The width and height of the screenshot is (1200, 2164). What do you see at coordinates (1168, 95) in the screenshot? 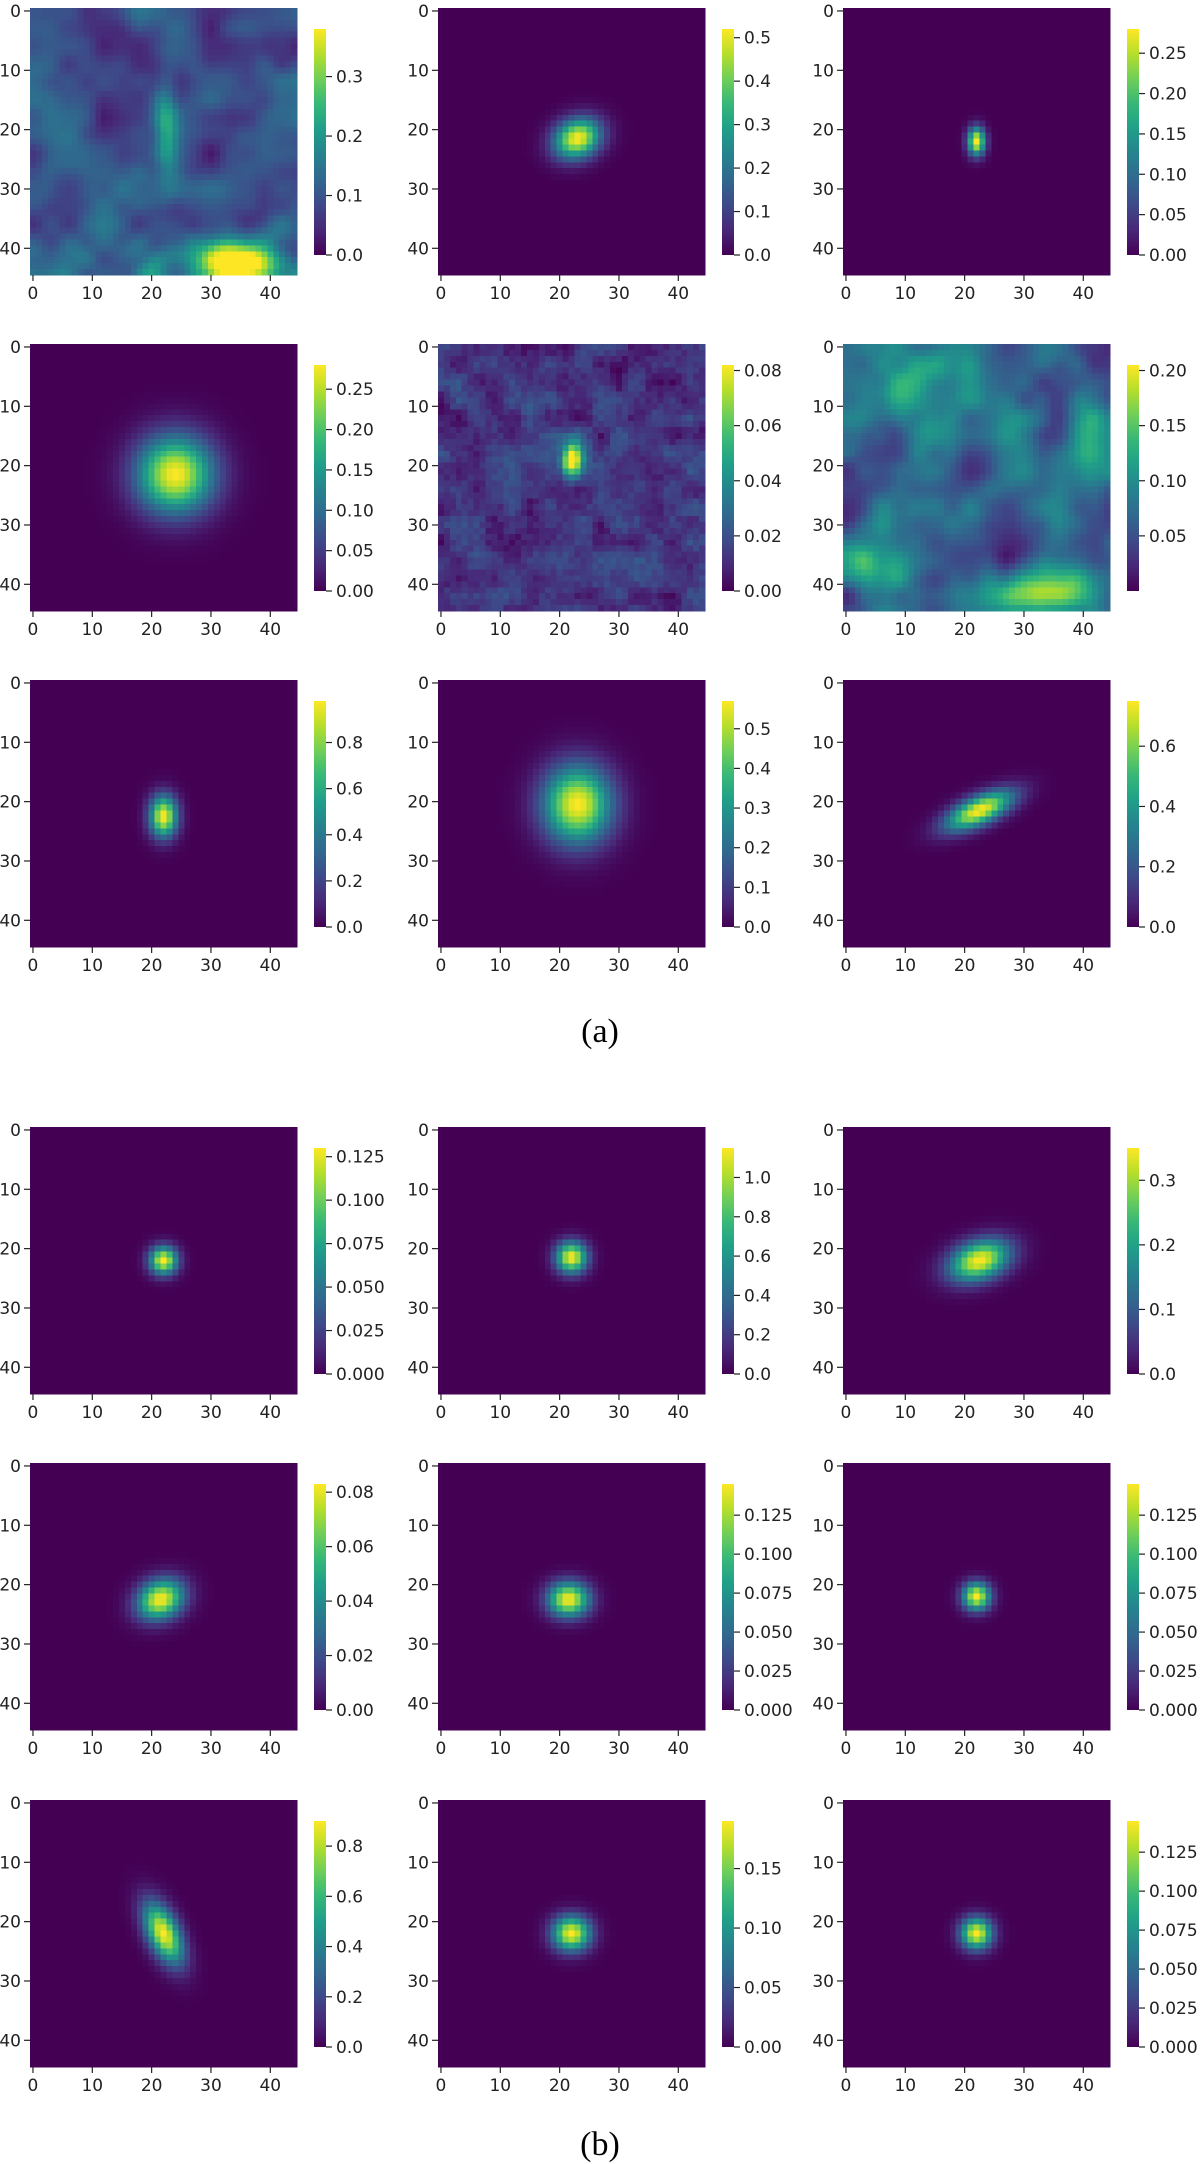
I see `colorbar-tick-label: 0.20` at bounding box center [1168, 95].